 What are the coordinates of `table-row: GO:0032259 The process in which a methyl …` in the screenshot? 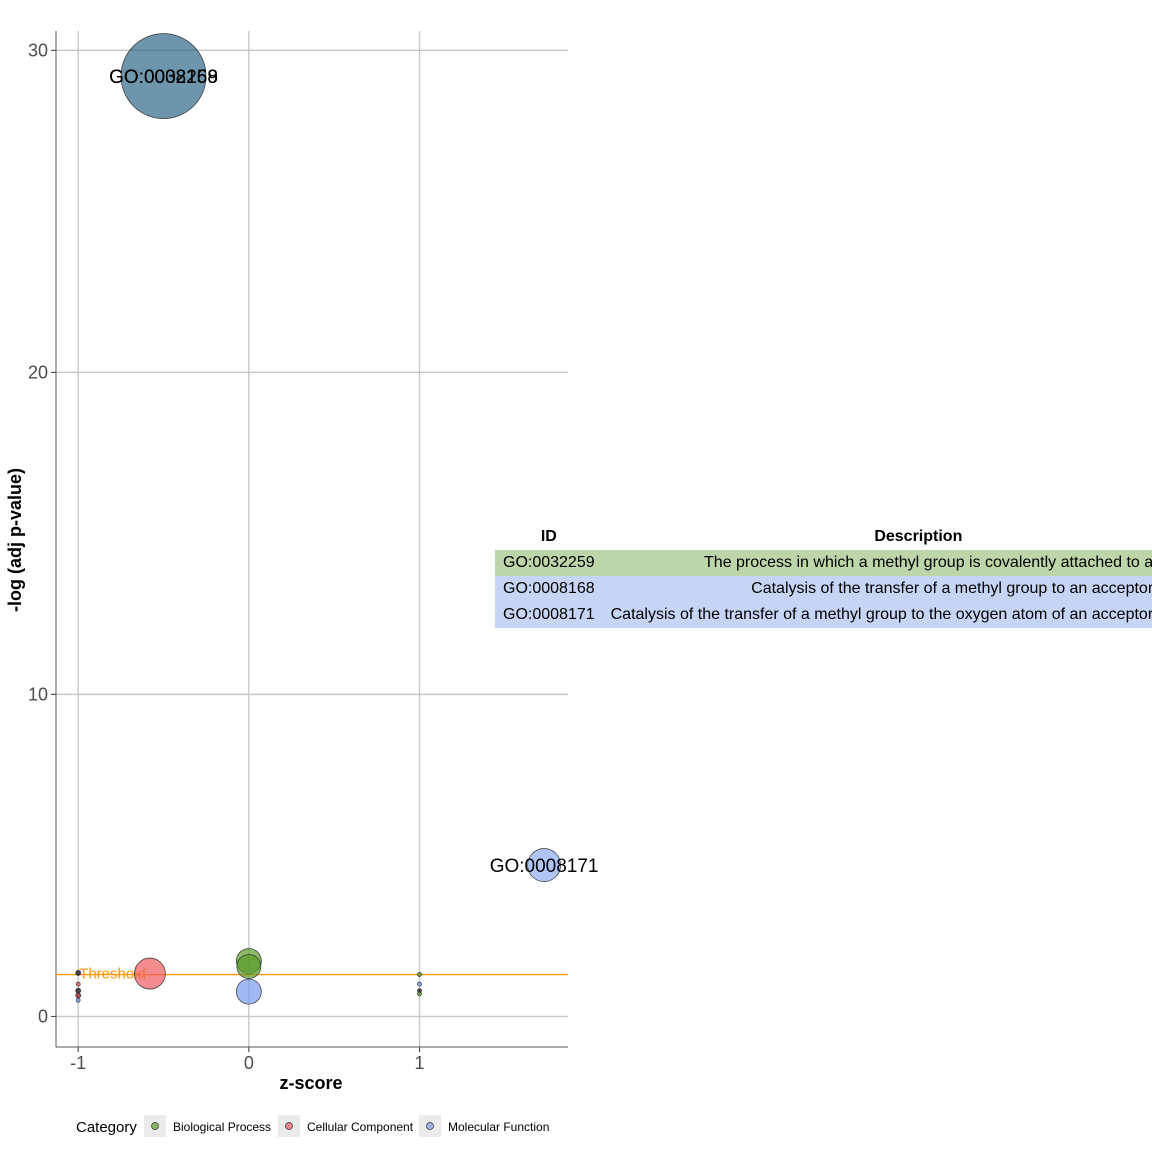 It's located at (823, 563).